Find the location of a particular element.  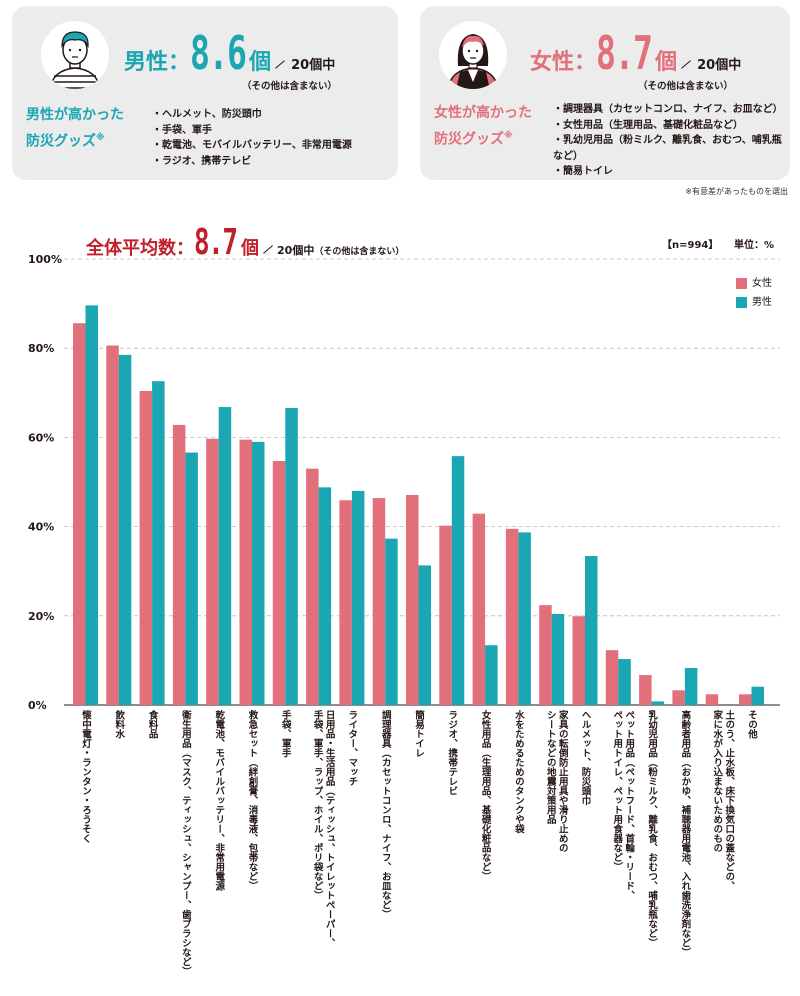

x-tick-label: ヘルメット、防災頭巾 is located at coordinates (585, 757).